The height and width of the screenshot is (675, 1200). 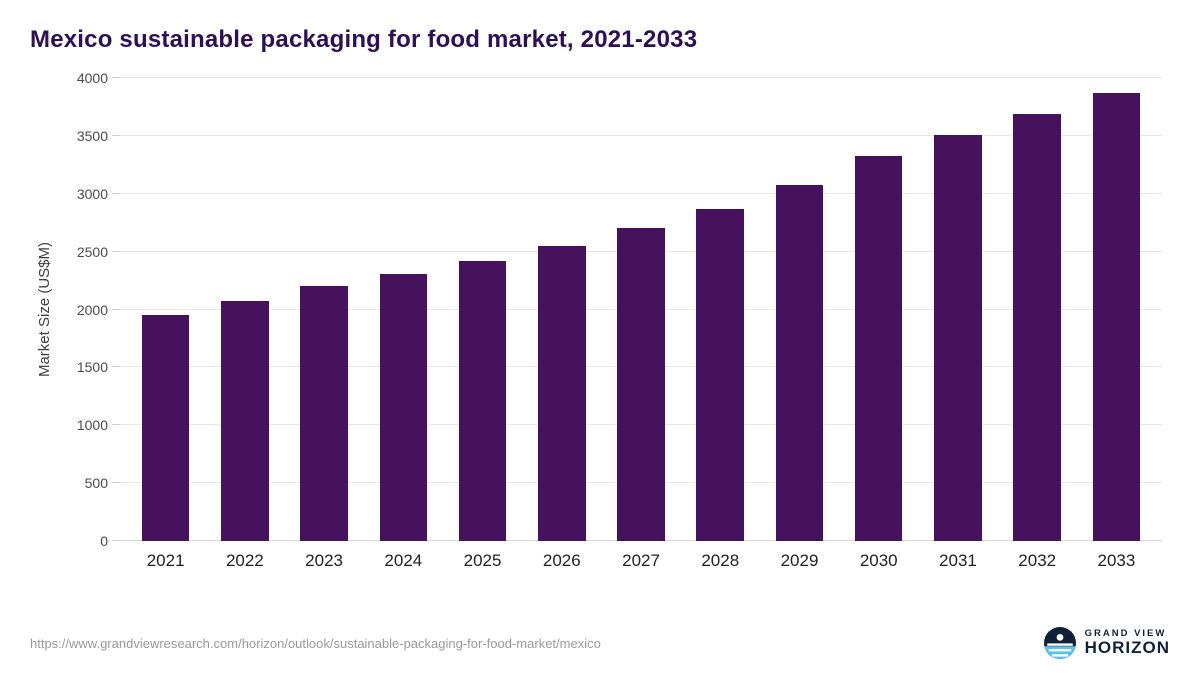 I want to click on horizon-logo-icon, so click(x=1059, y=643).